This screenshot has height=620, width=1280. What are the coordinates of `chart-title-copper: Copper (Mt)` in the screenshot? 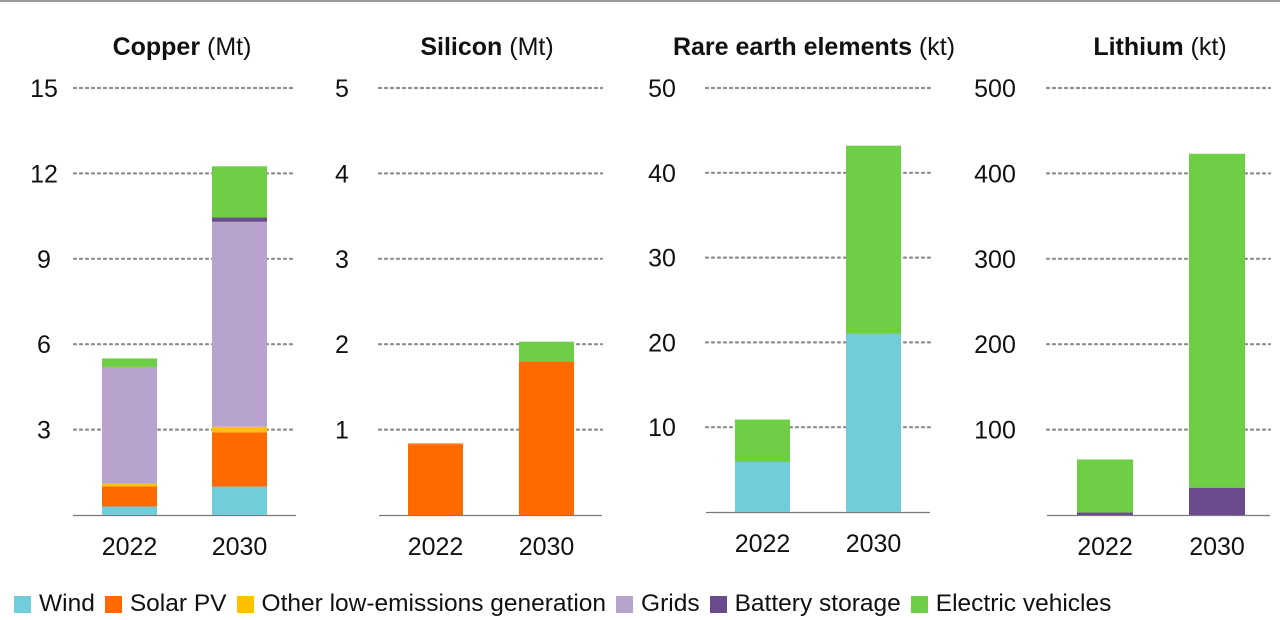 It's located at (182, 47).